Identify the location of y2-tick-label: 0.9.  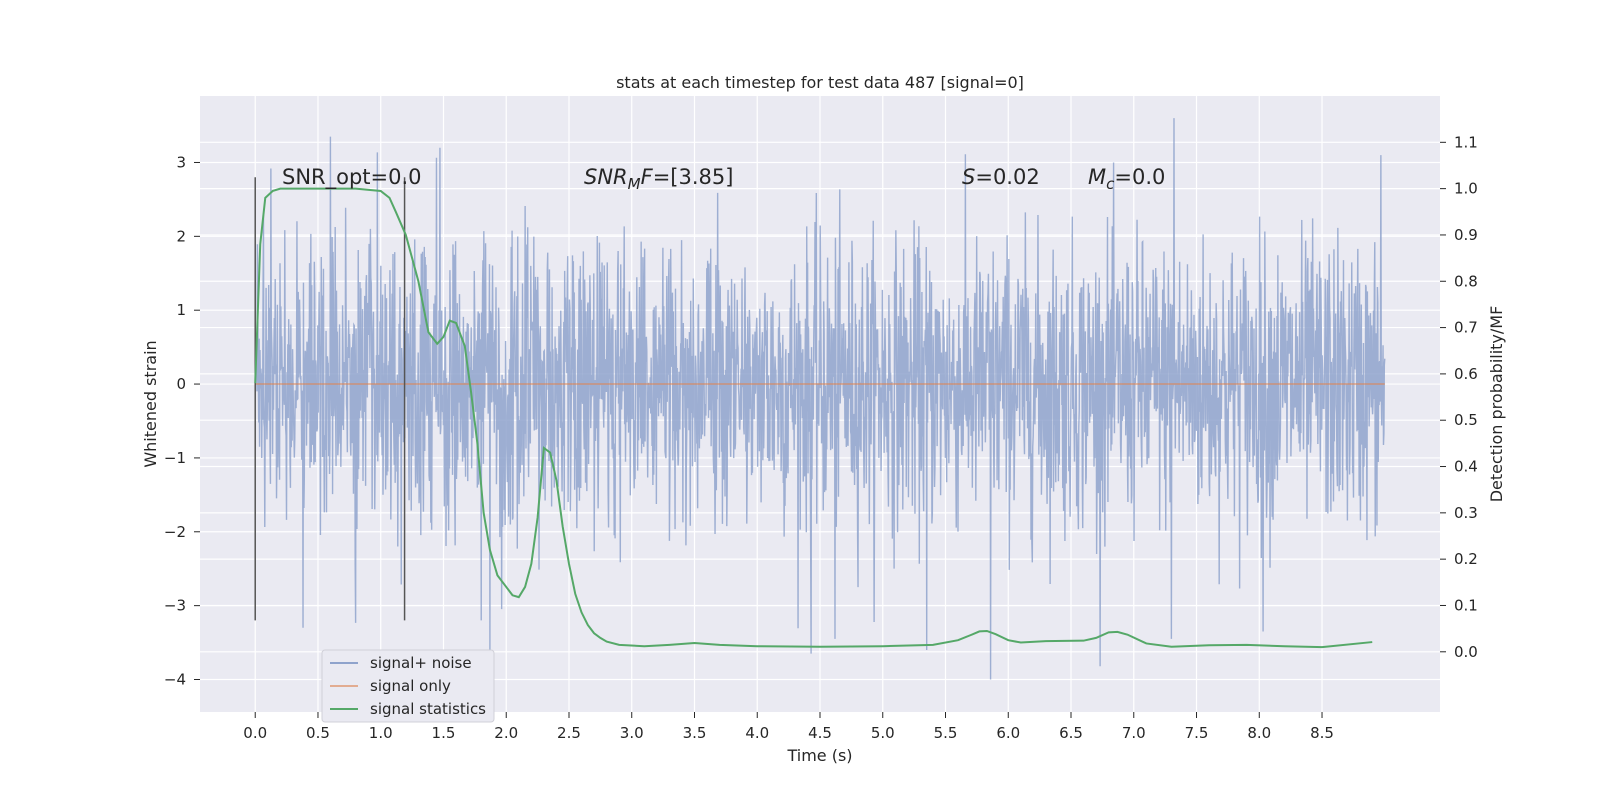
(1466, 235).